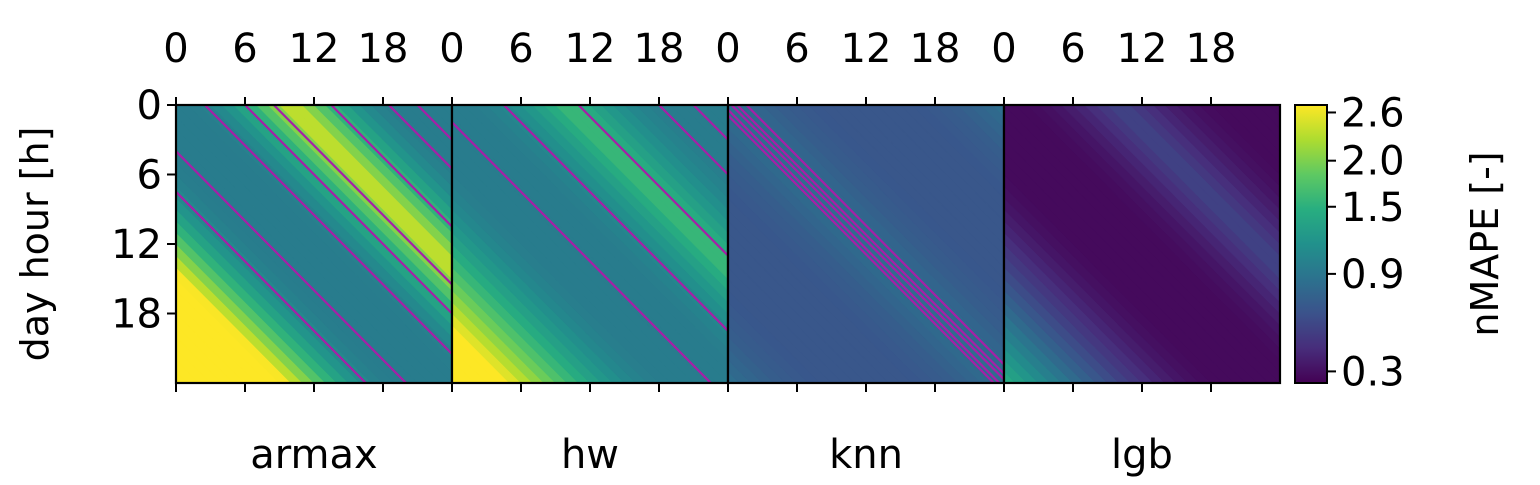  I want to click on colorbar-tick-label: 2.0, so click(1373, 162).